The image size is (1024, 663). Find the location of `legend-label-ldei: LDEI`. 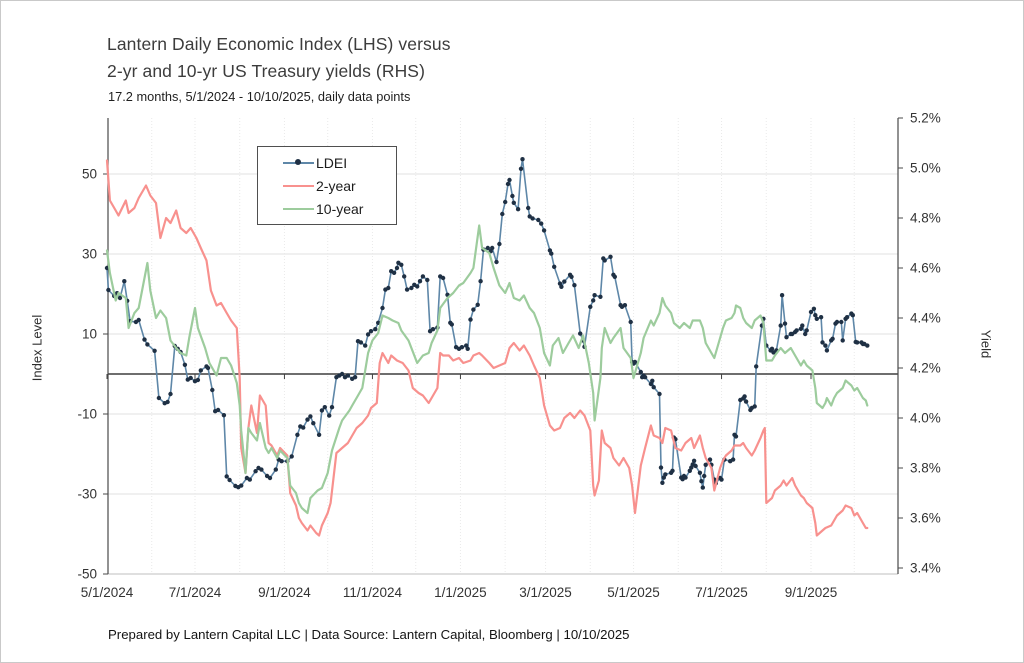

legend-label-ldei: LDEI is located at coordinates (332, 162).